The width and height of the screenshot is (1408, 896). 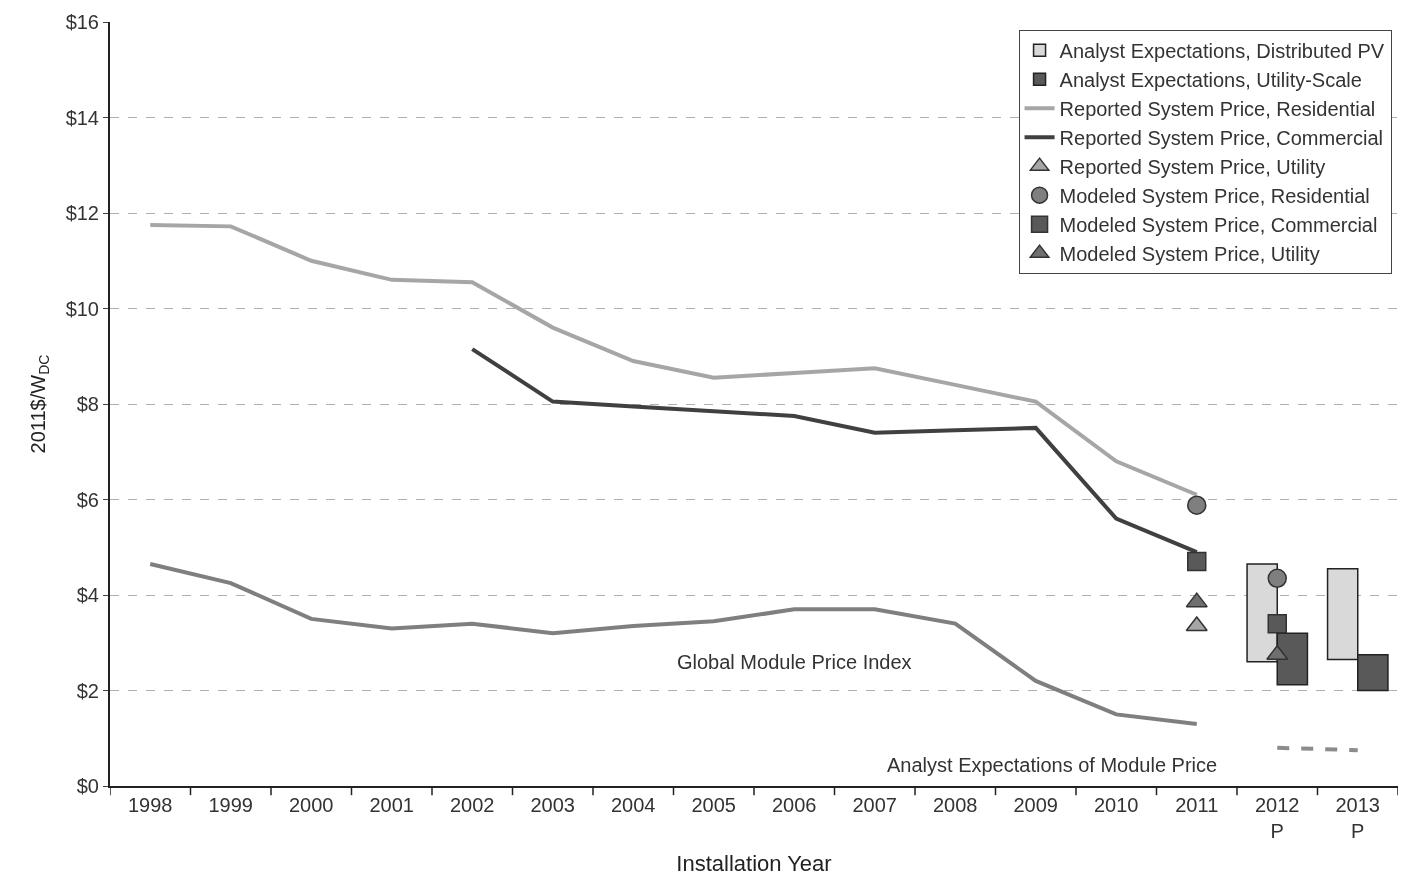 What do you see at coordinates (1222, 50) in the screenshot?
I see `legend-label: Analyst Expectations, Distributed PV` at bounding box center [1222, 50].